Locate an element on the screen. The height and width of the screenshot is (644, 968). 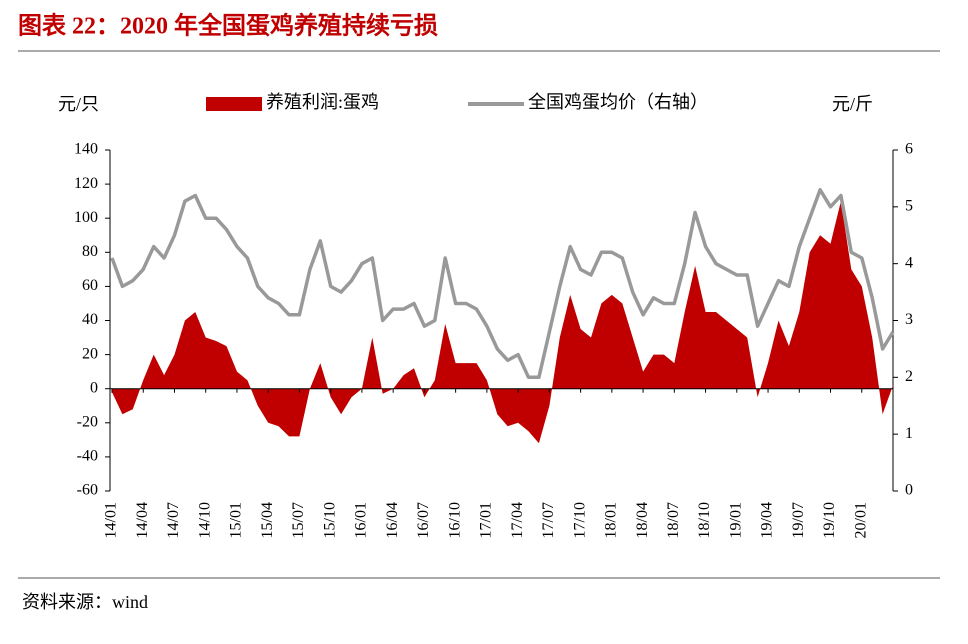
y-tick-label: 120 is located at coordinates (86, 183).